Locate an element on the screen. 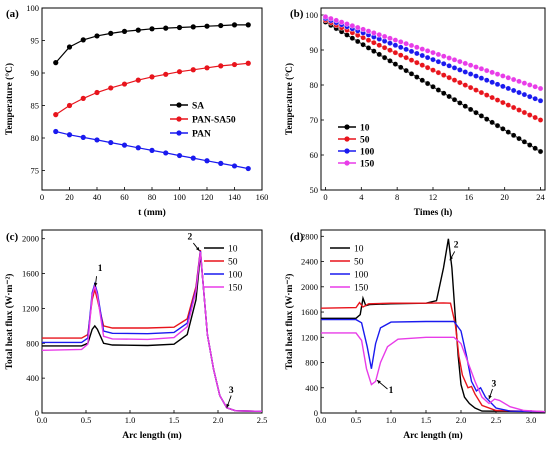 This screenshot has width=550, height=450. x-tick-label: 140 is located at coordinates (234, 197).